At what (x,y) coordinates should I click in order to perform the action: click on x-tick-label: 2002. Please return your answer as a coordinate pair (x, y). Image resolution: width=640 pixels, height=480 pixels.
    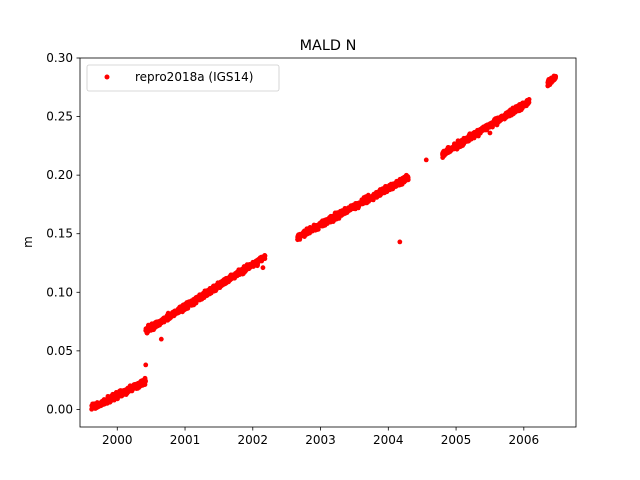
    Looking at the image, I should click on (253, 440).